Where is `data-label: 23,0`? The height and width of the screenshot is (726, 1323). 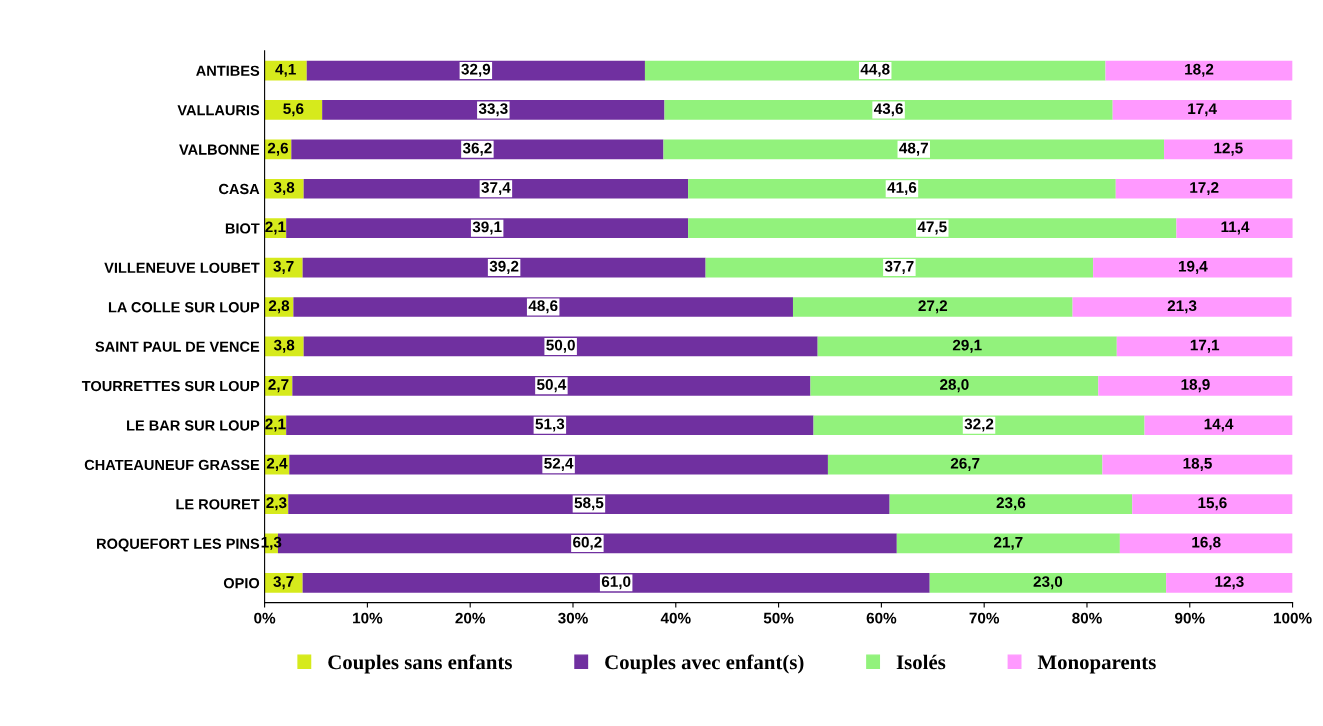 data-label: 23,0 is located at coordinates (1048, 583).